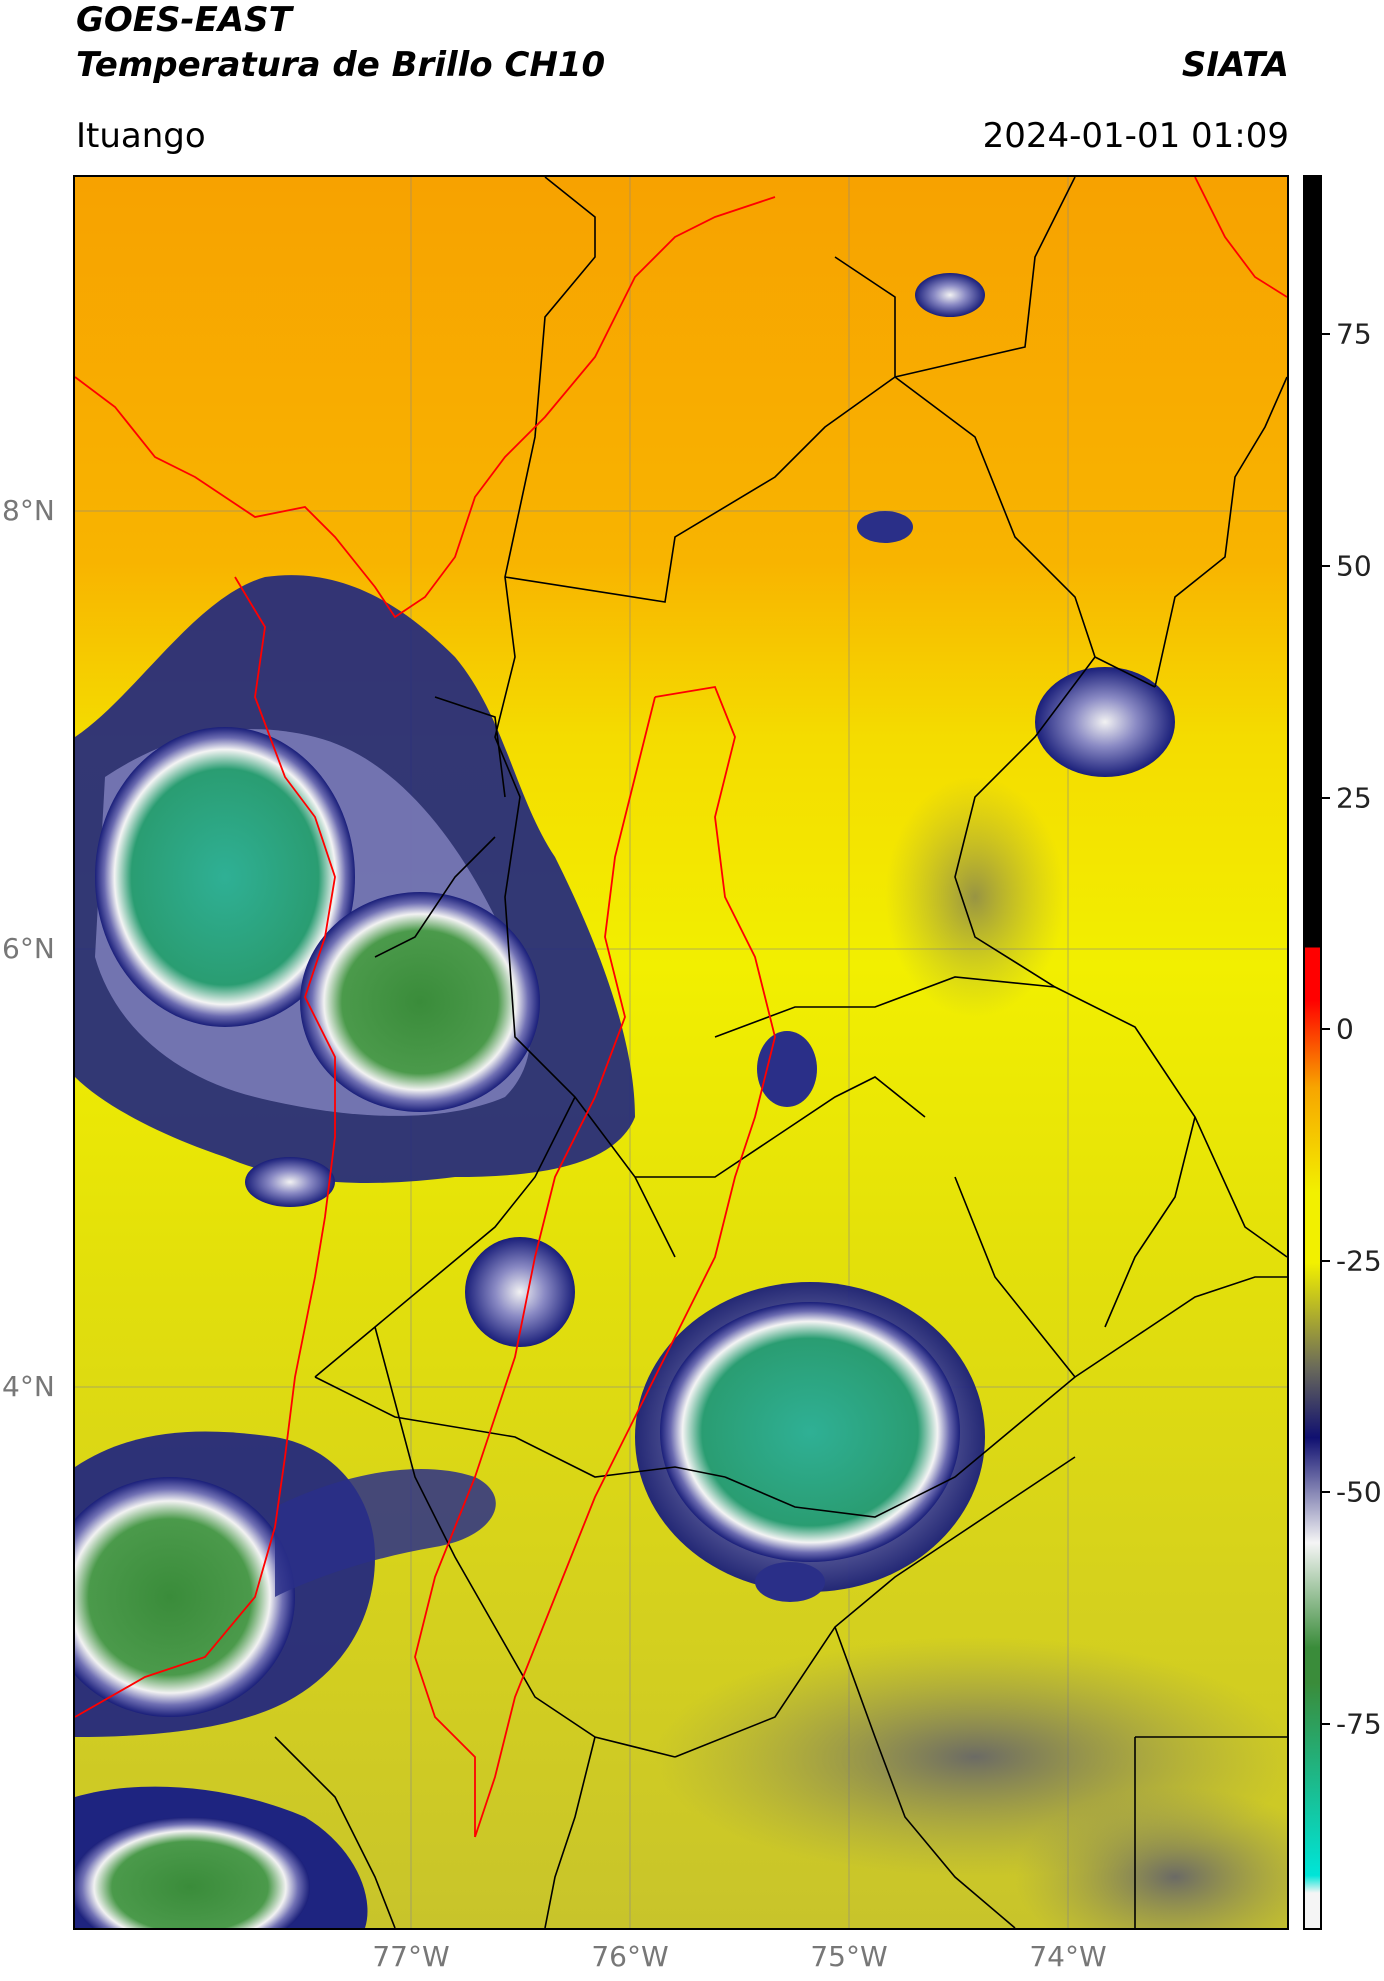  What do you see at coordinates (885, 527) in the screenshot?
I see `storm-cell-north-small` at bounding box center [885, 527].